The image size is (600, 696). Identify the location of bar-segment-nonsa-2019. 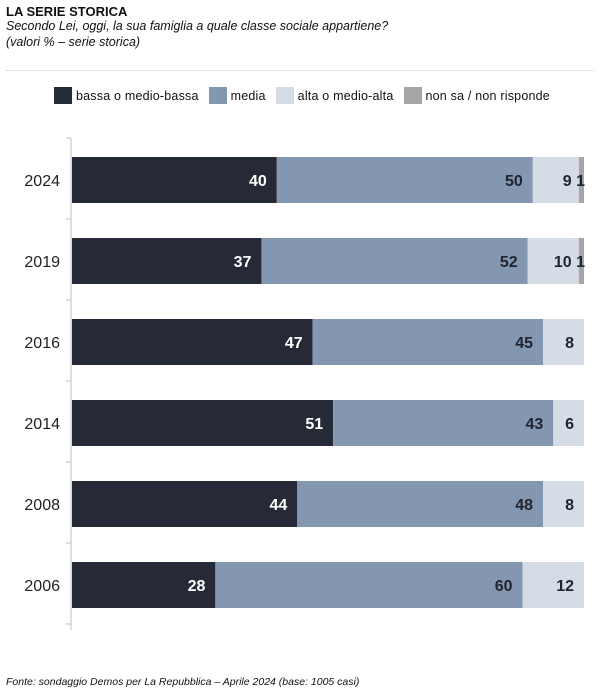
(581, 261).